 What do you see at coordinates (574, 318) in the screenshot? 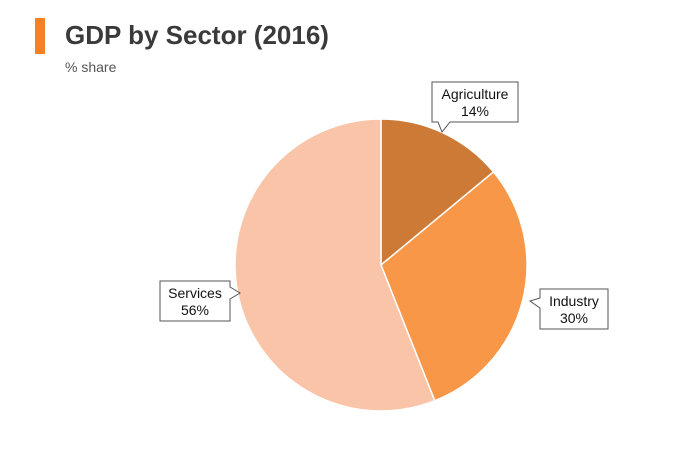
I see `slice-value-label: 30%` at bounding box center [574, 318].